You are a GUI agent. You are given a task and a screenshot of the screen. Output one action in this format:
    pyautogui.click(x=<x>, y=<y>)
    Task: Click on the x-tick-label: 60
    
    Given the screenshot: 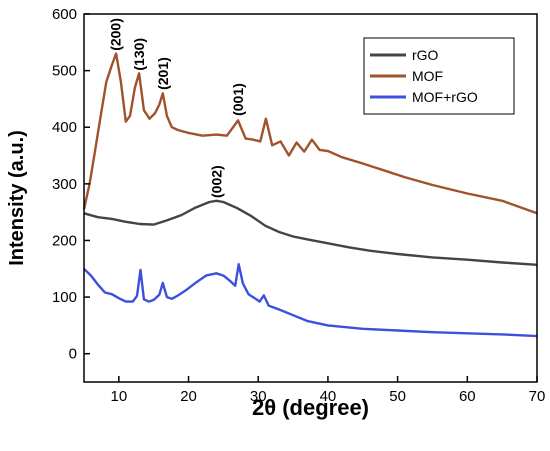 What is the action you would take?
    pyautogui.click(x=467, y=396)
    